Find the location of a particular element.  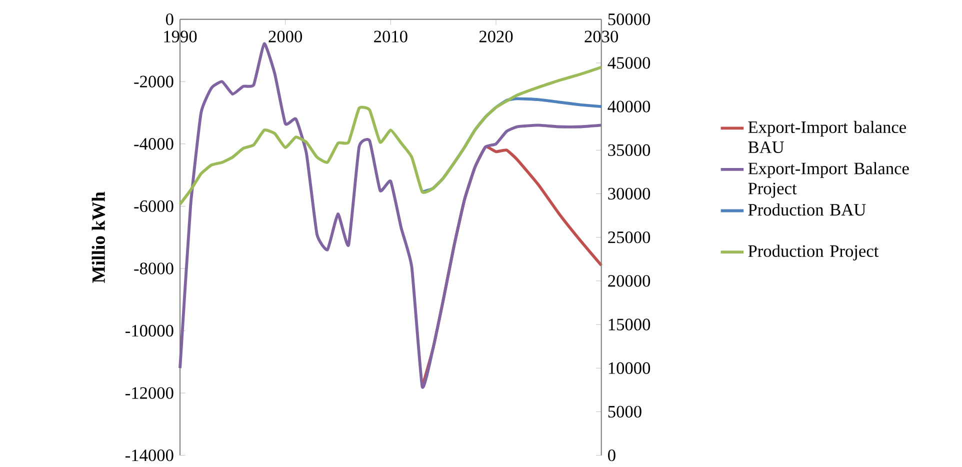

y2-tick-label: 10000 is located at coordinates (629, 368).